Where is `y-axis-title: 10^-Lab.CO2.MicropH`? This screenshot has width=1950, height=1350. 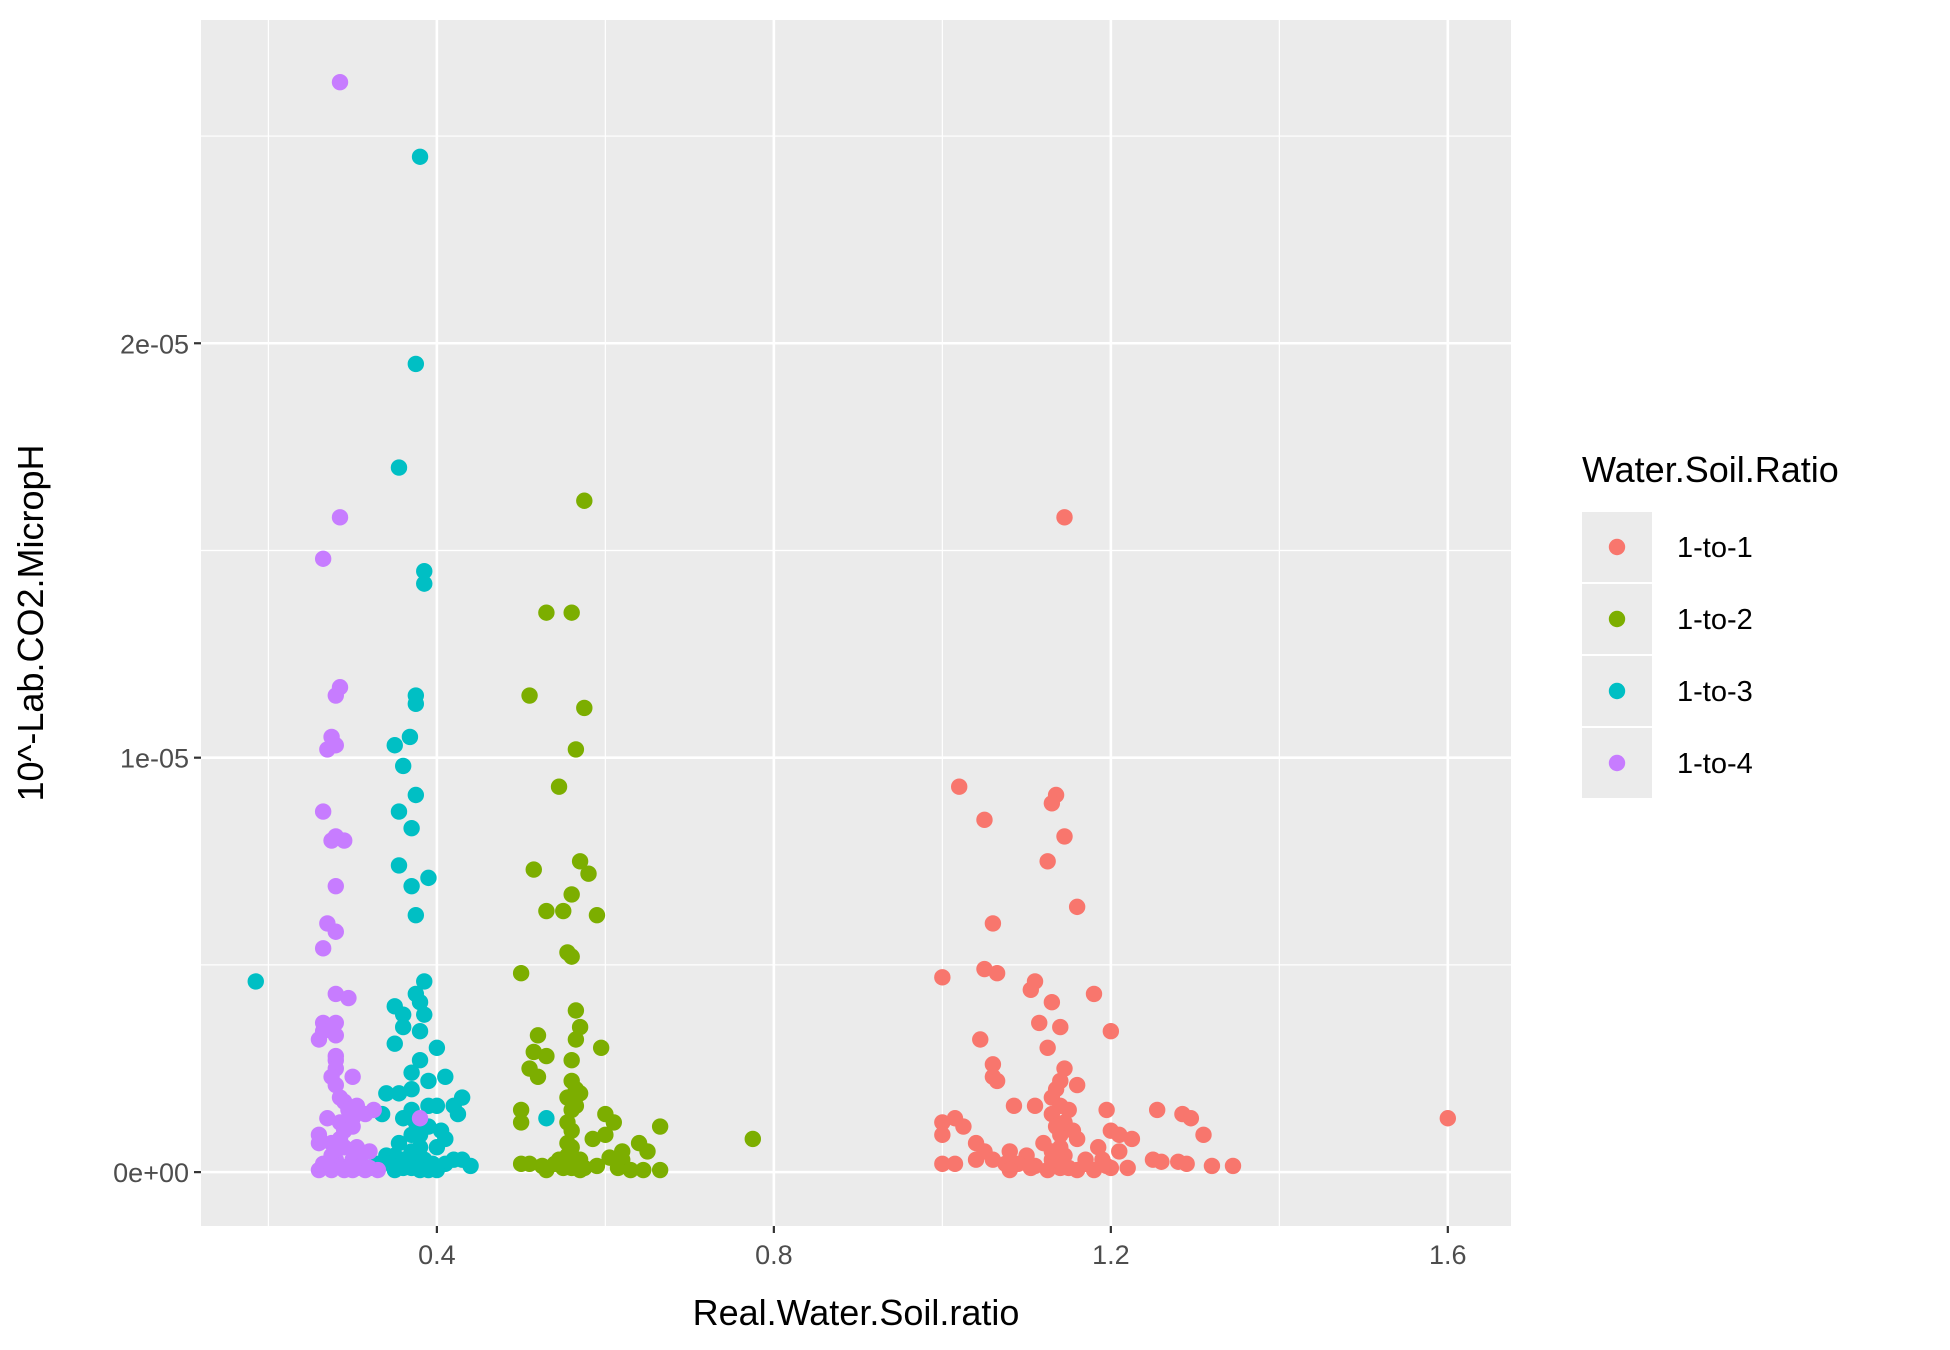
y-axis-title: 10^-Lab.CO2.MicropH is located at coordinates (30, 622).